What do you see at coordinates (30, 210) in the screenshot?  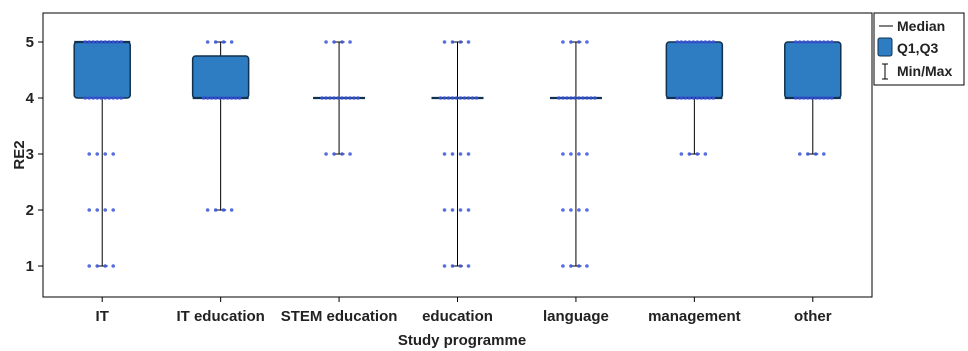 I see `y-tick-label: 2` at bounding box center [30, 210].